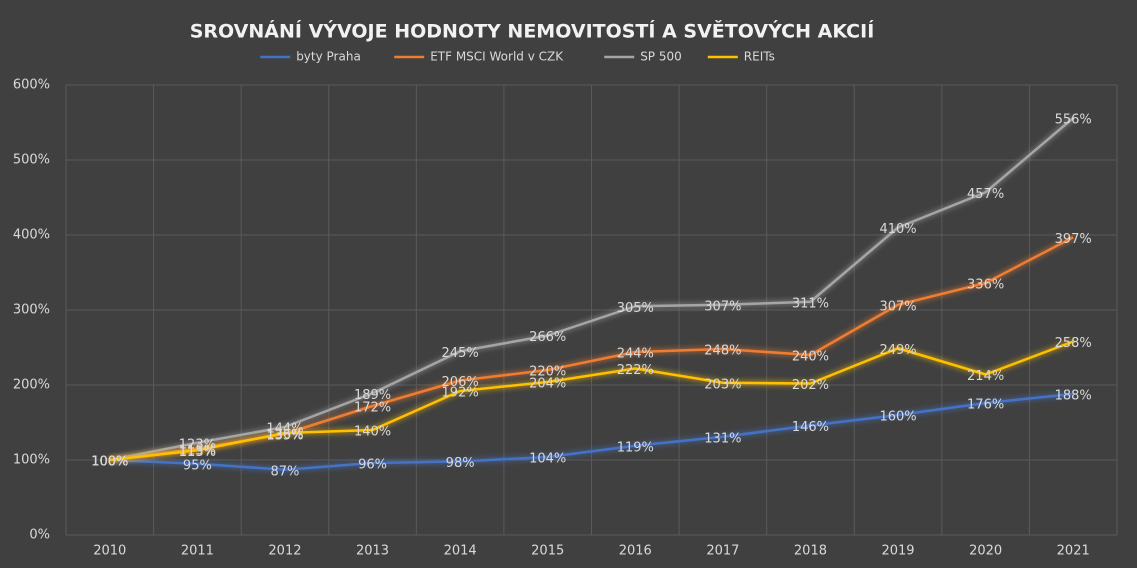  What do you see at coordinates (372, 408) in the screenshot?
I see `data-label: 172%` at bounding box center [372, 408].